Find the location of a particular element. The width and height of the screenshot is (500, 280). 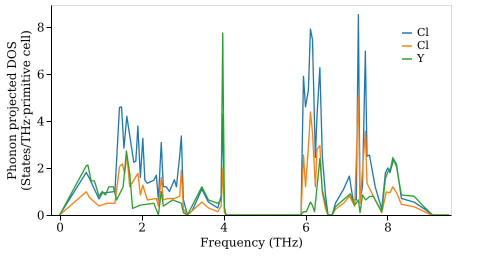

x-tick-label: 2 is located at coordinates (142, 227).